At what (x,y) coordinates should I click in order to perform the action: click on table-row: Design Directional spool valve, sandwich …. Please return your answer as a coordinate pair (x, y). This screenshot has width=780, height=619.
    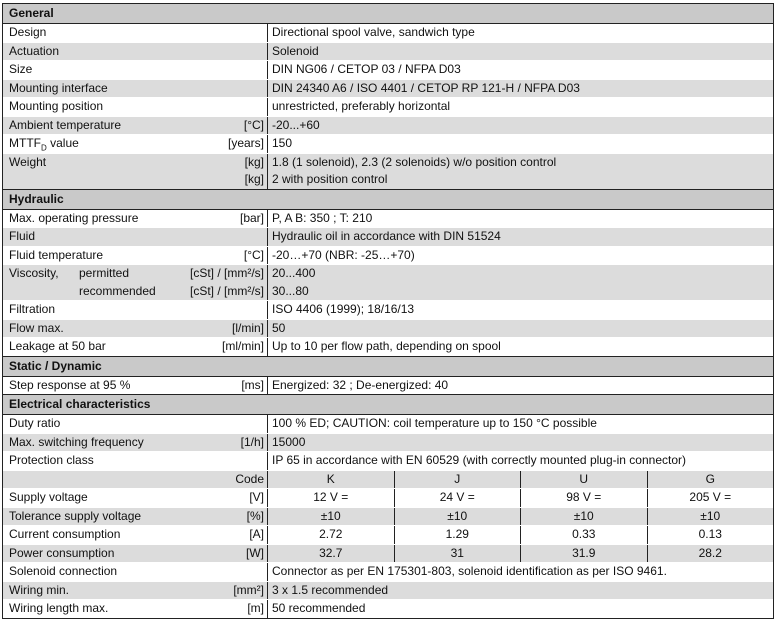
    Looking at the image, I should click on (388, 32).